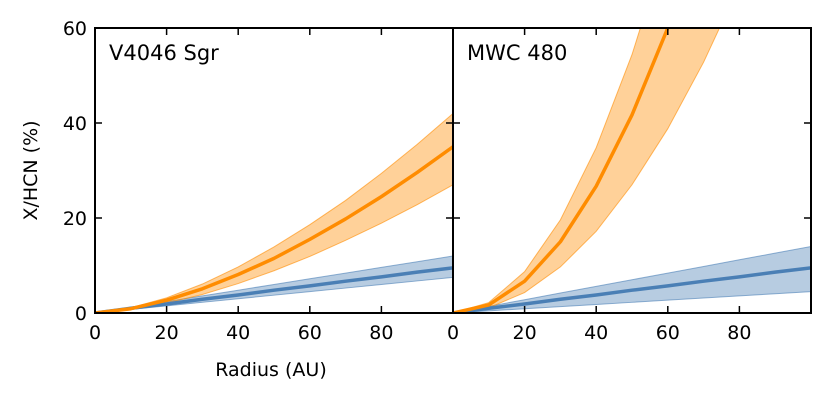  What do you see at coordinates (270, 370) in the screenshot?
I see `x-axis-label: Radius (AU)` at bounding box center [270, 370].